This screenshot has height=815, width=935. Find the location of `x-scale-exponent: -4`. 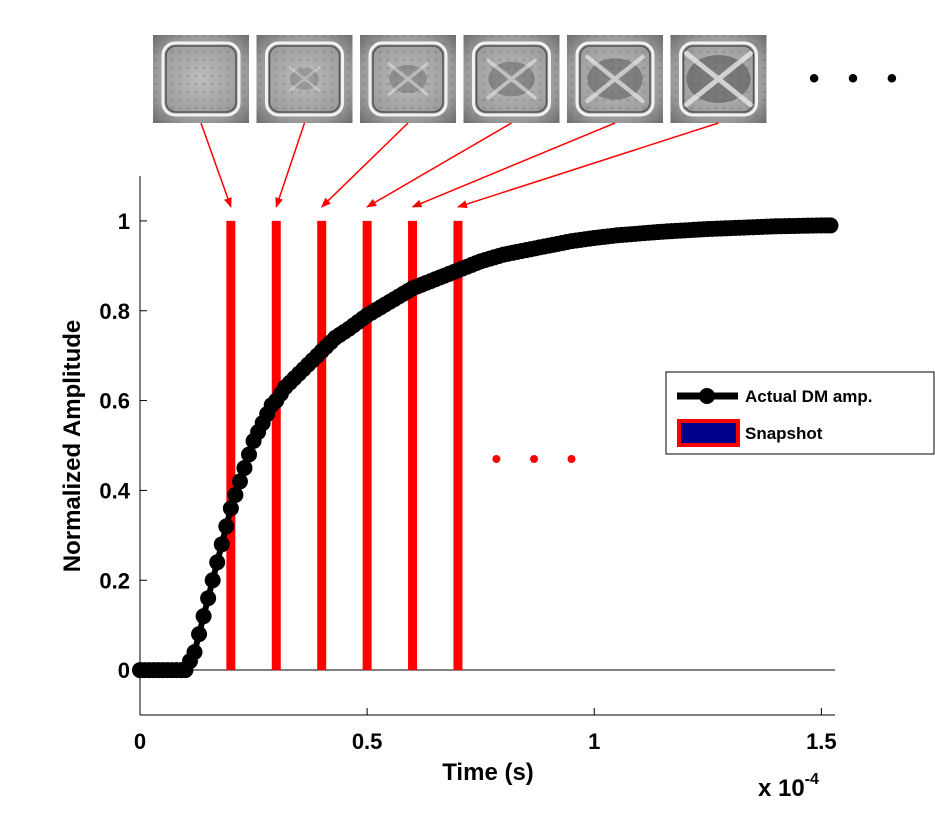

x-scale-exponent: -4 is located at coordinates (812, 779).